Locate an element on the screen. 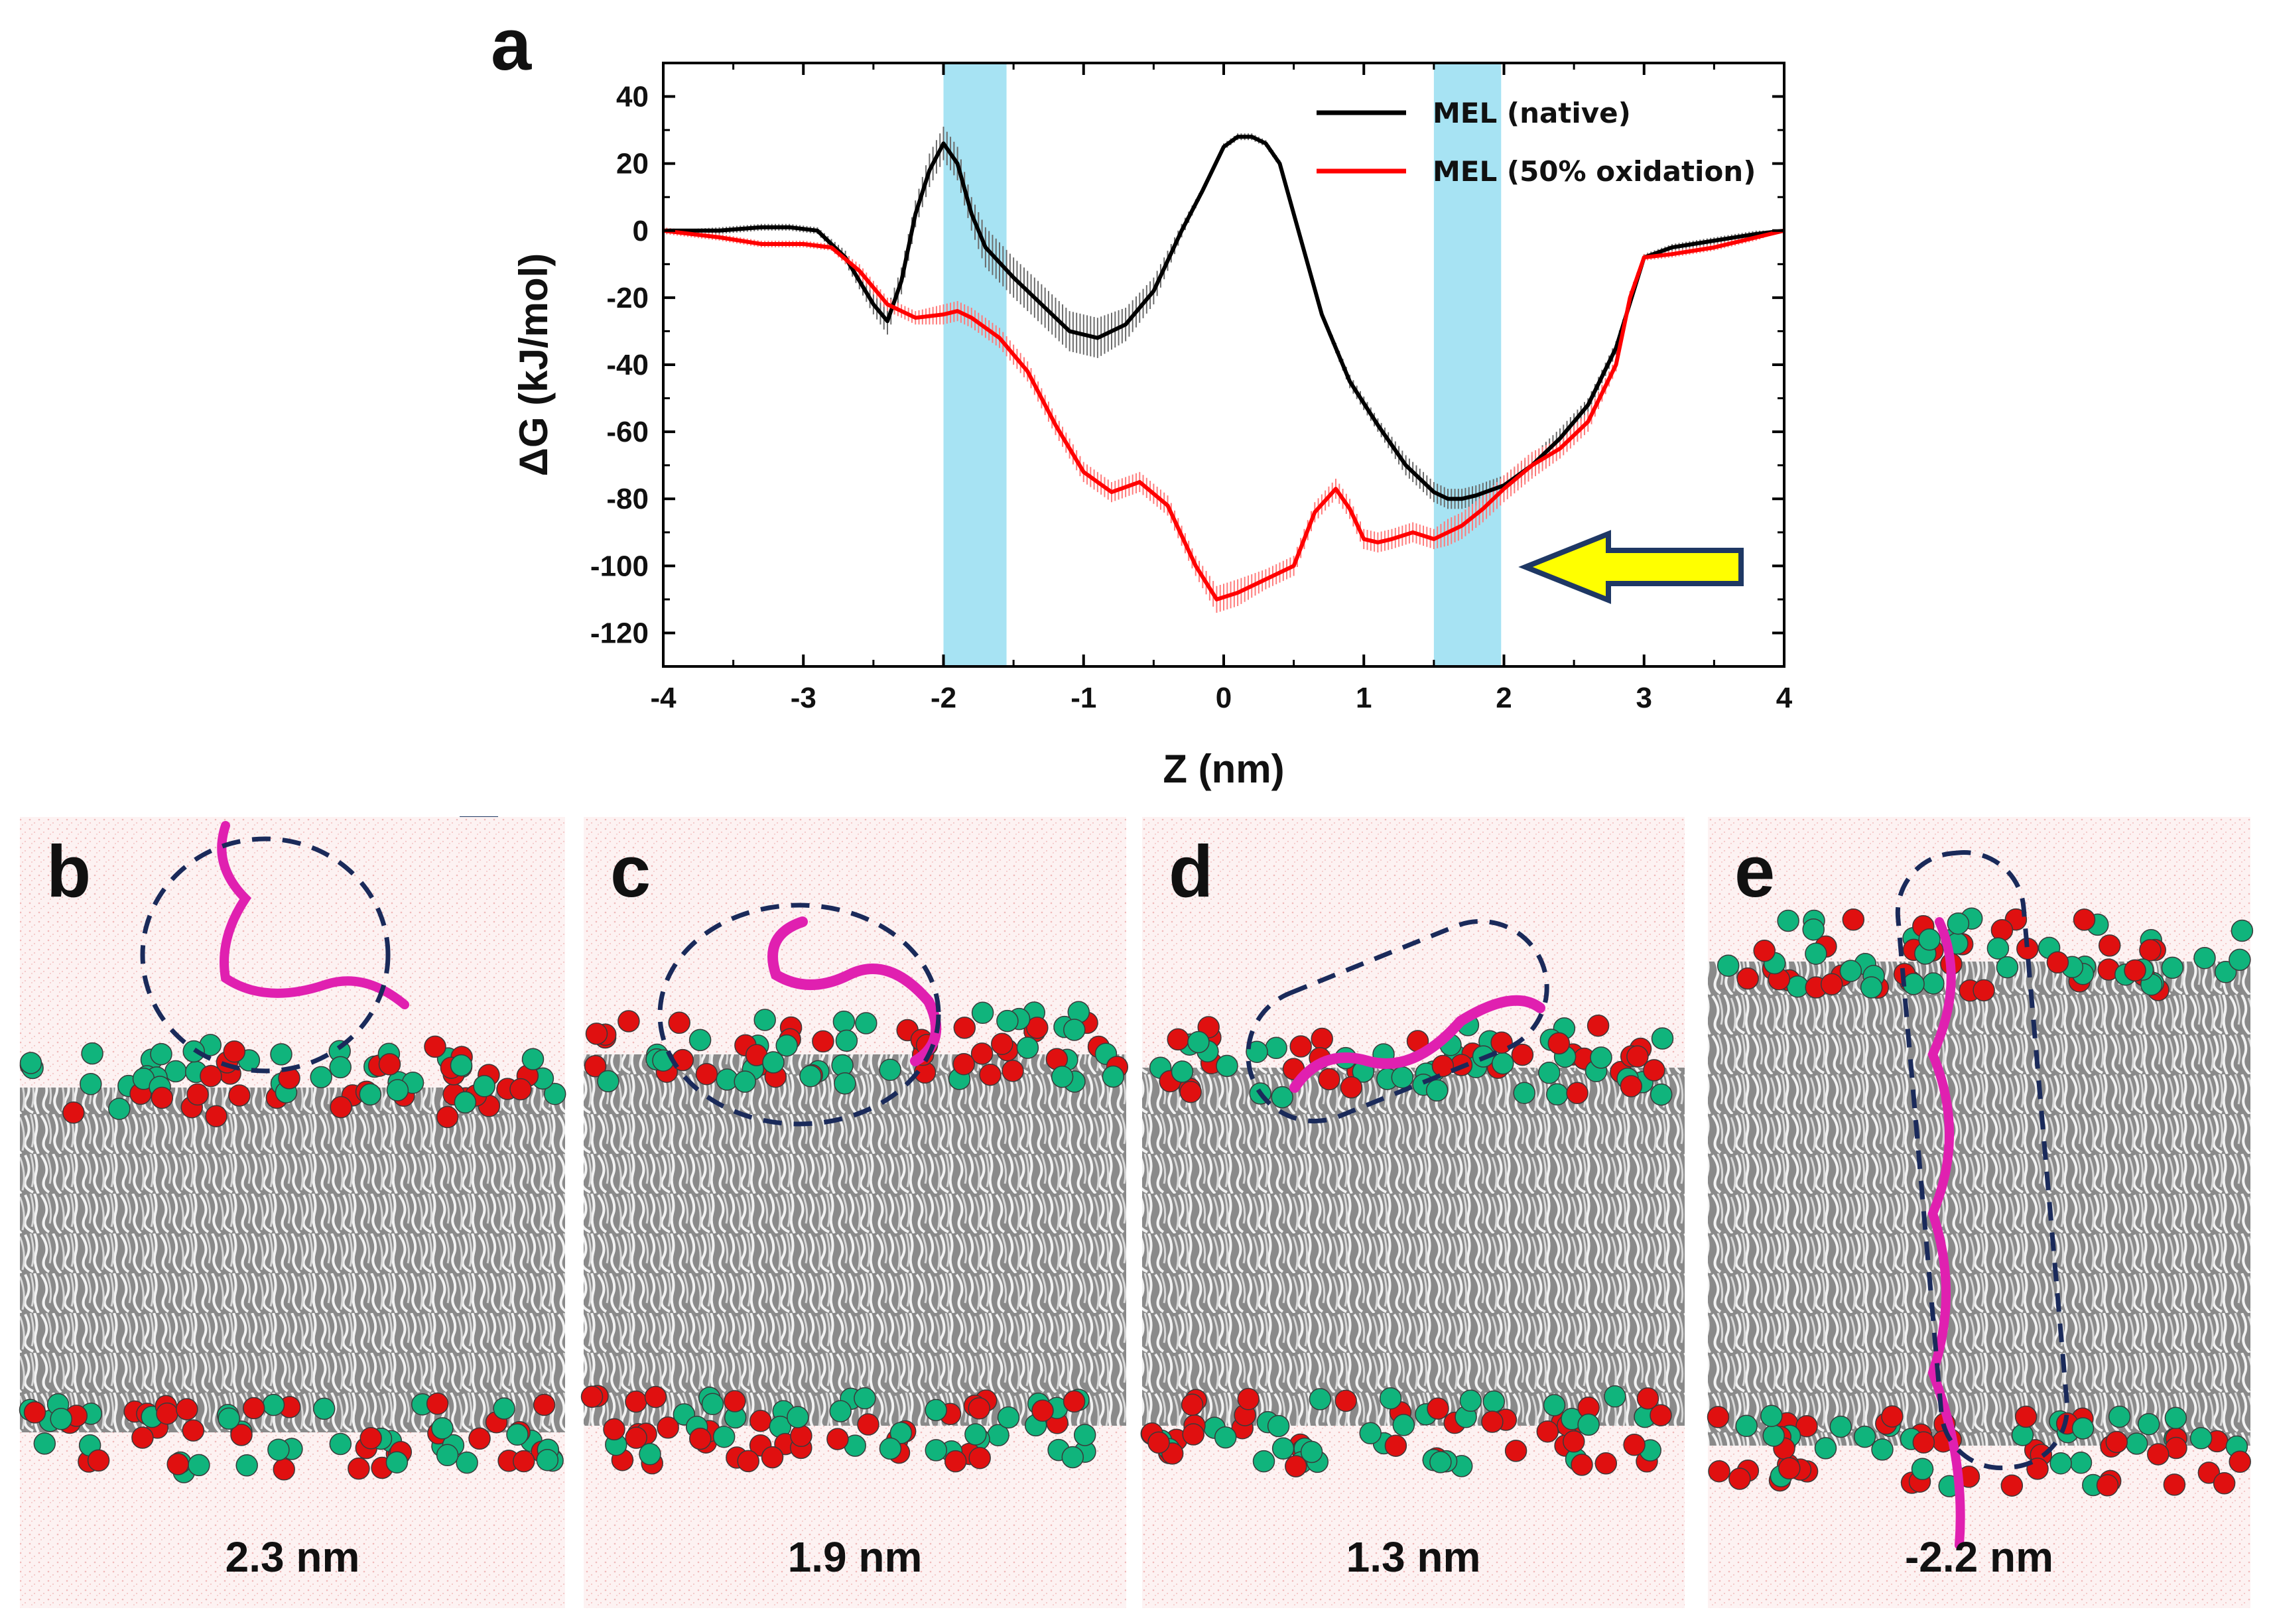  snapshot-panel-e: e -2.2 nm is located at coordinates (1980, 1212).